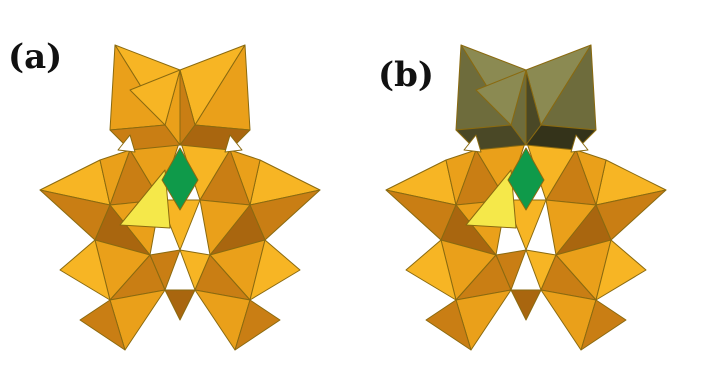 This screenshot has width=702, height=376. What do you see at coordinates (406, 75) in the screenshot?
I see `panel-label-b: (b)` at bounding box center [406, 75].